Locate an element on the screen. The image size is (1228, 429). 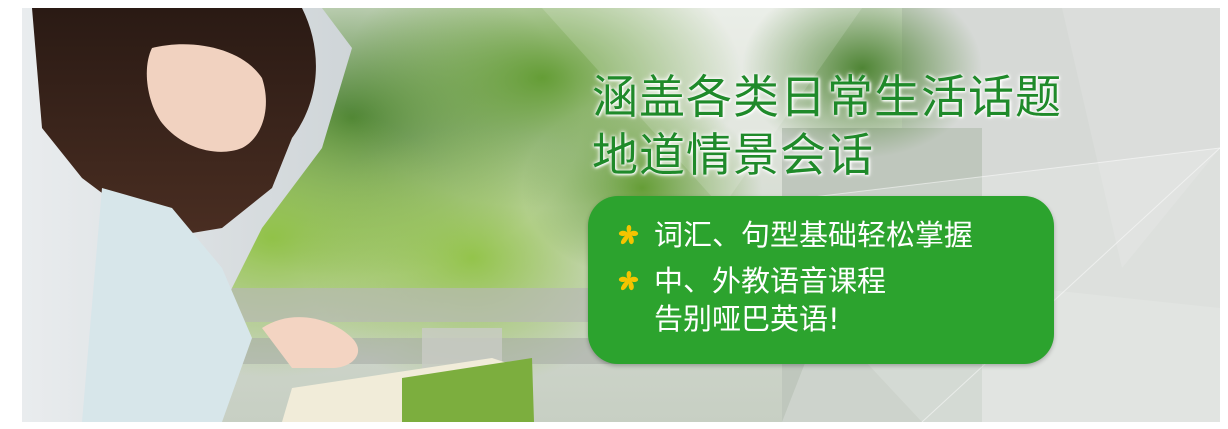
feature-line: 告别哑巴英语! is located at coordinates (747, 319).